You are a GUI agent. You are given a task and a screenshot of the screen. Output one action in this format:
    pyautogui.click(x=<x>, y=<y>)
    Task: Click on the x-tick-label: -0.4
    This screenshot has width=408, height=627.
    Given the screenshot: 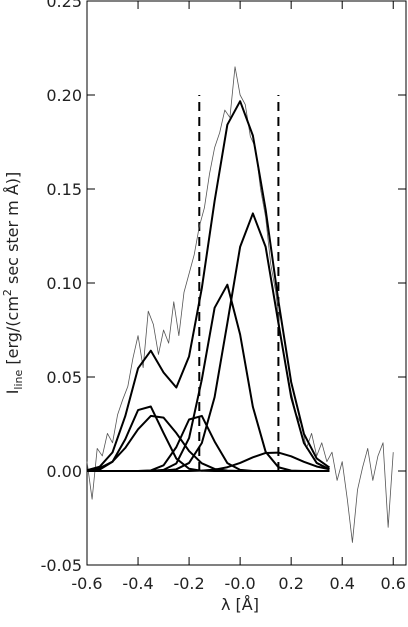 What is the action you would take?
    pyautogui.click(x=137, y=583)
    